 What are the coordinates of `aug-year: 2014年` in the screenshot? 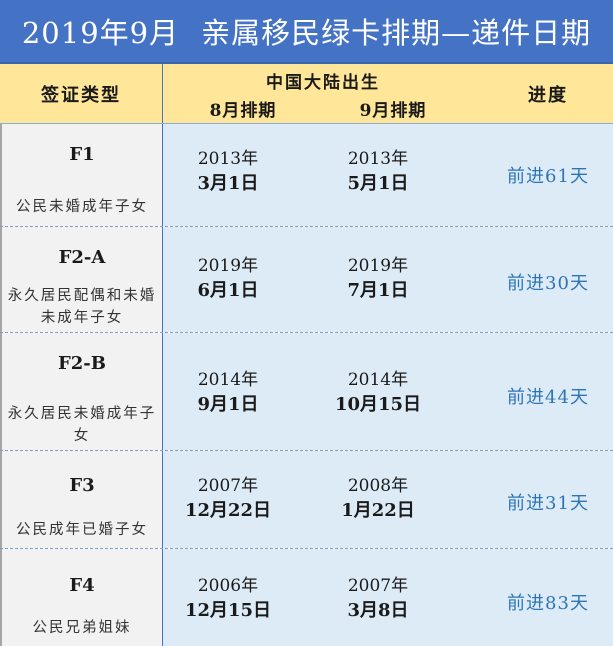 It's located at (228, 380).